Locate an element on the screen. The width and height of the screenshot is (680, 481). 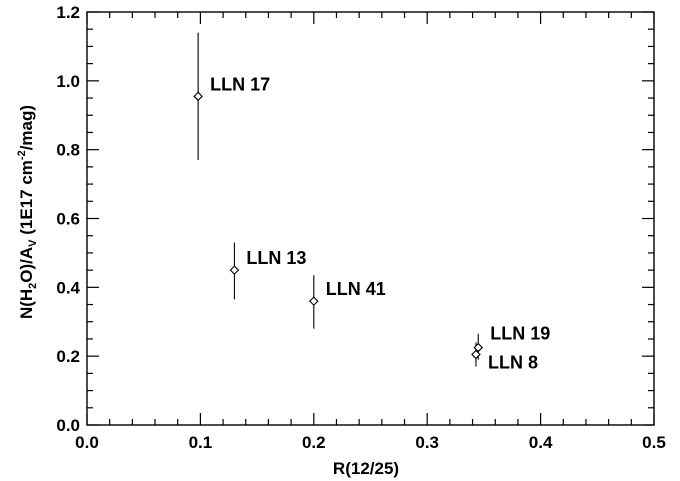
x-axis-title: R(12/25) is located at coordinates (366, 468).